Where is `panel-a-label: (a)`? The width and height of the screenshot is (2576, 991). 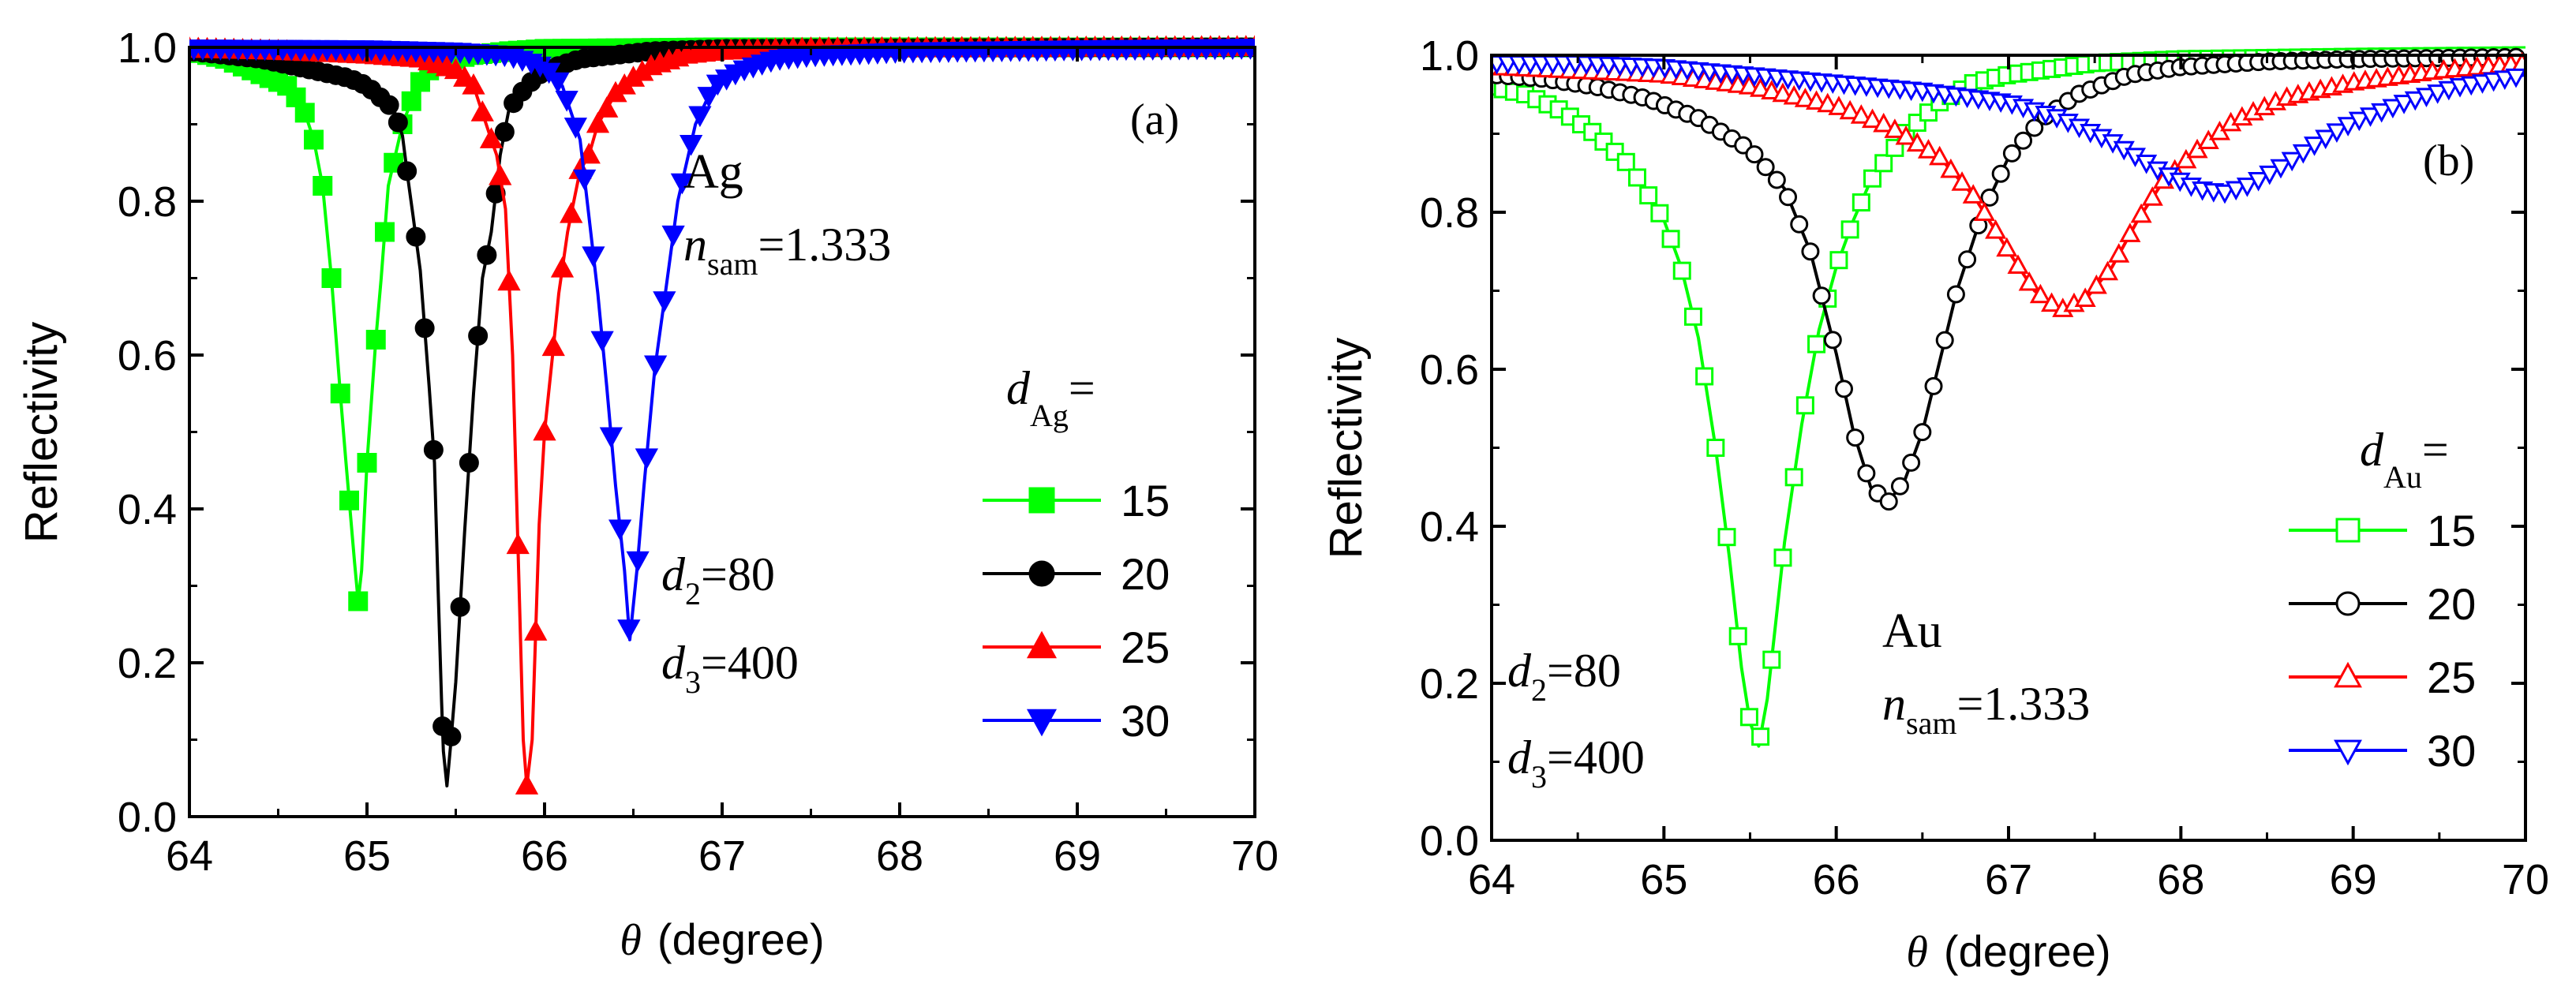
panel-a-label: (a) is located at coordinates (1154, 120).